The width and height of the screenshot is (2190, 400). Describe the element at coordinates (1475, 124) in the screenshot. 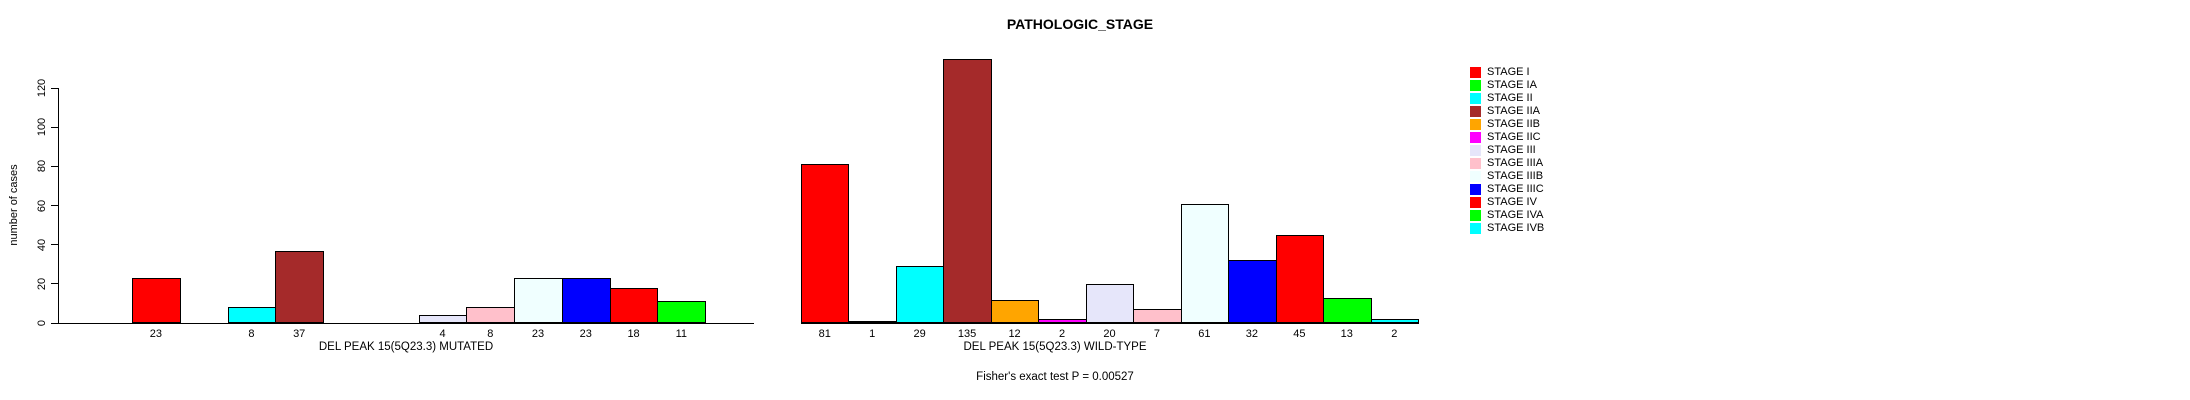

I see `legend-swatch-stage-iib` at that location.